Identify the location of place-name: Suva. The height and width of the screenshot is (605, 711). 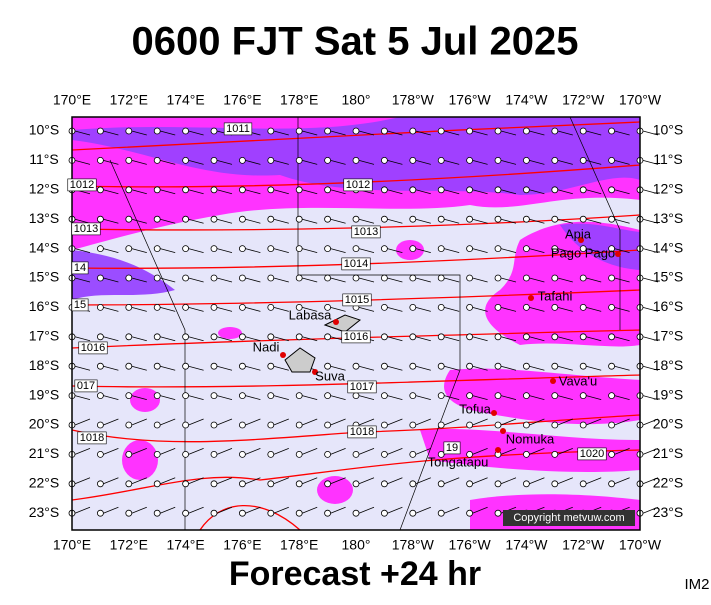
(330, 375).